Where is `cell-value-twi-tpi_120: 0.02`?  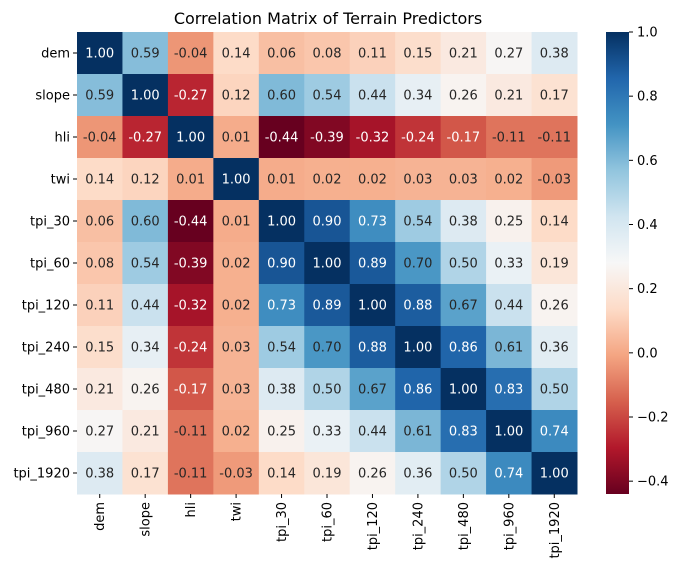
cell-value-twi-tpi_120: 0.02 is located at coordinates (372, 180).